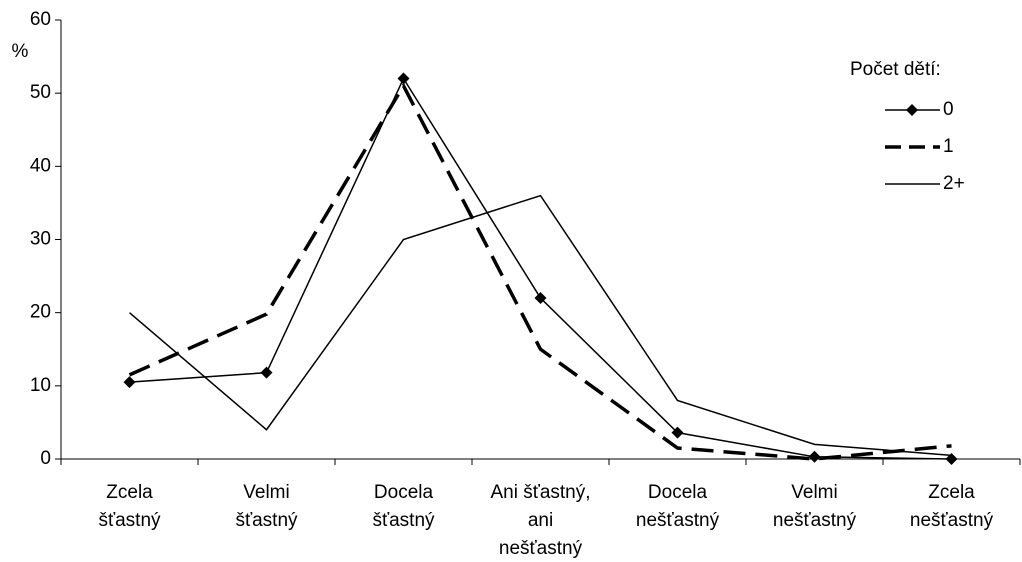  What do you see at coordinates (40, 312) in the screenshot?
I see `y-tick-label: 20` at bounding box center [40, 312].